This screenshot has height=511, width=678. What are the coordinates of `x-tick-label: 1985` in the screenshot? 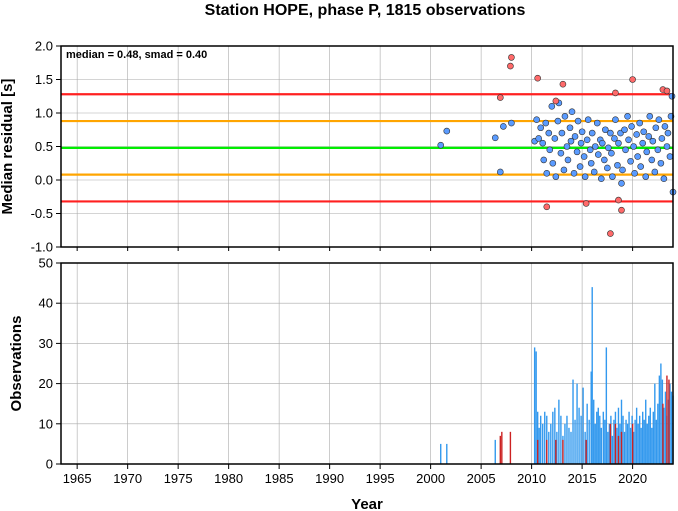 It's located at (279, 478).